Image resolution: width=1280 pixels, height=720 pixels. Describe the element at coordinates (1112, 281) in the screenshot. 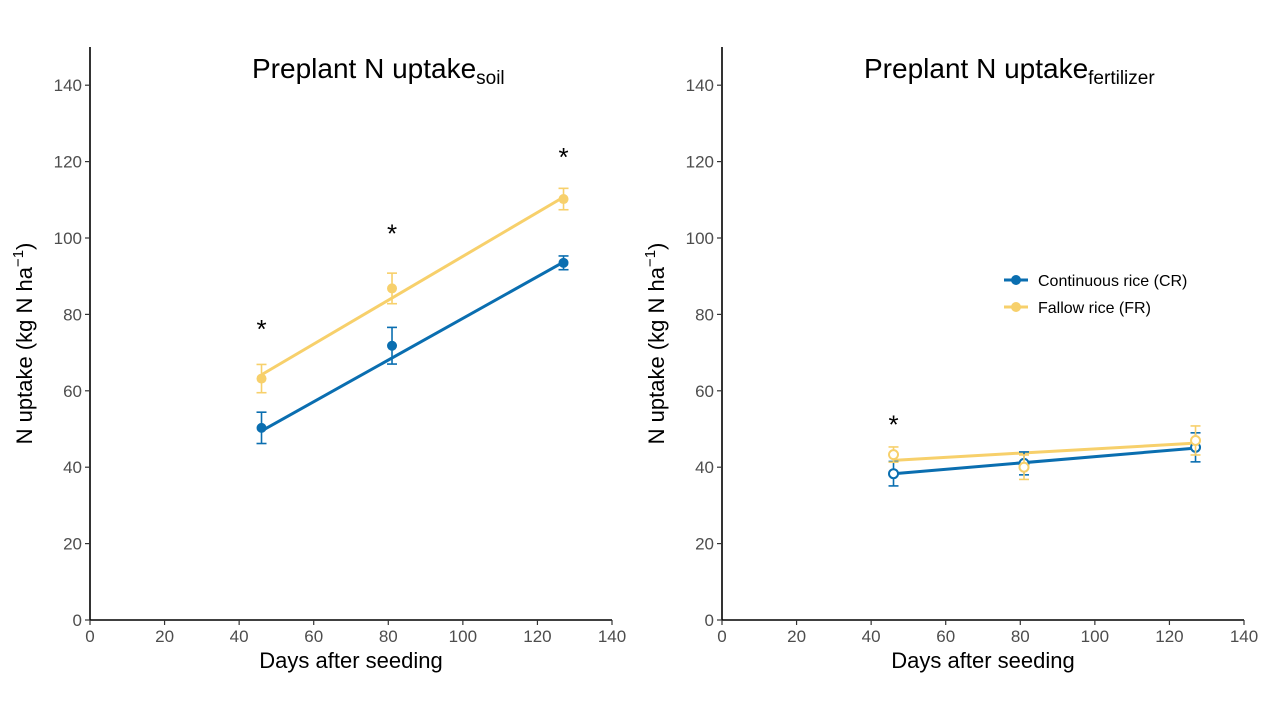

I see `legend-label: Continuous rice (CR)` at that location.